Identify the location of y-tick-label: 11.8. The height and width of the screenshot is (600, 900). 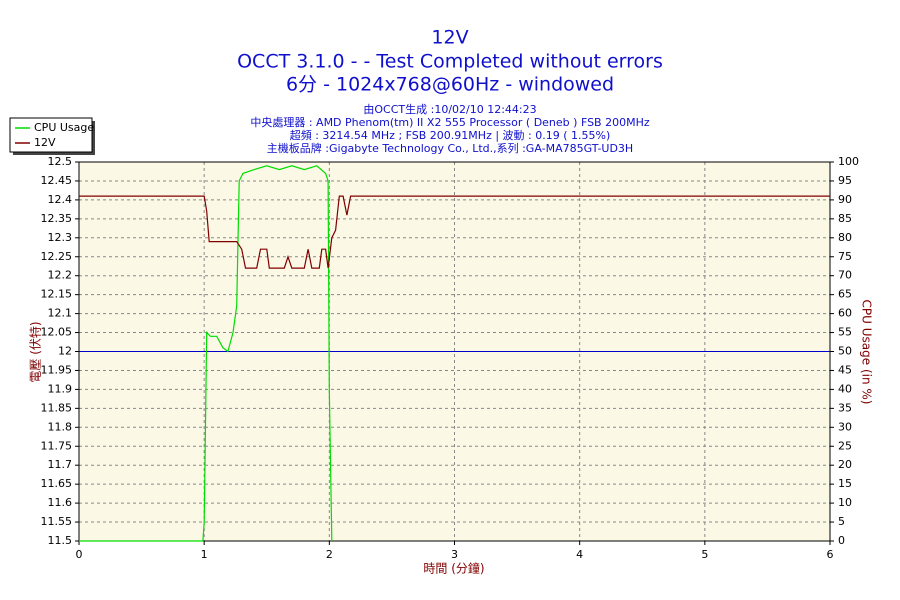
(60, 426).